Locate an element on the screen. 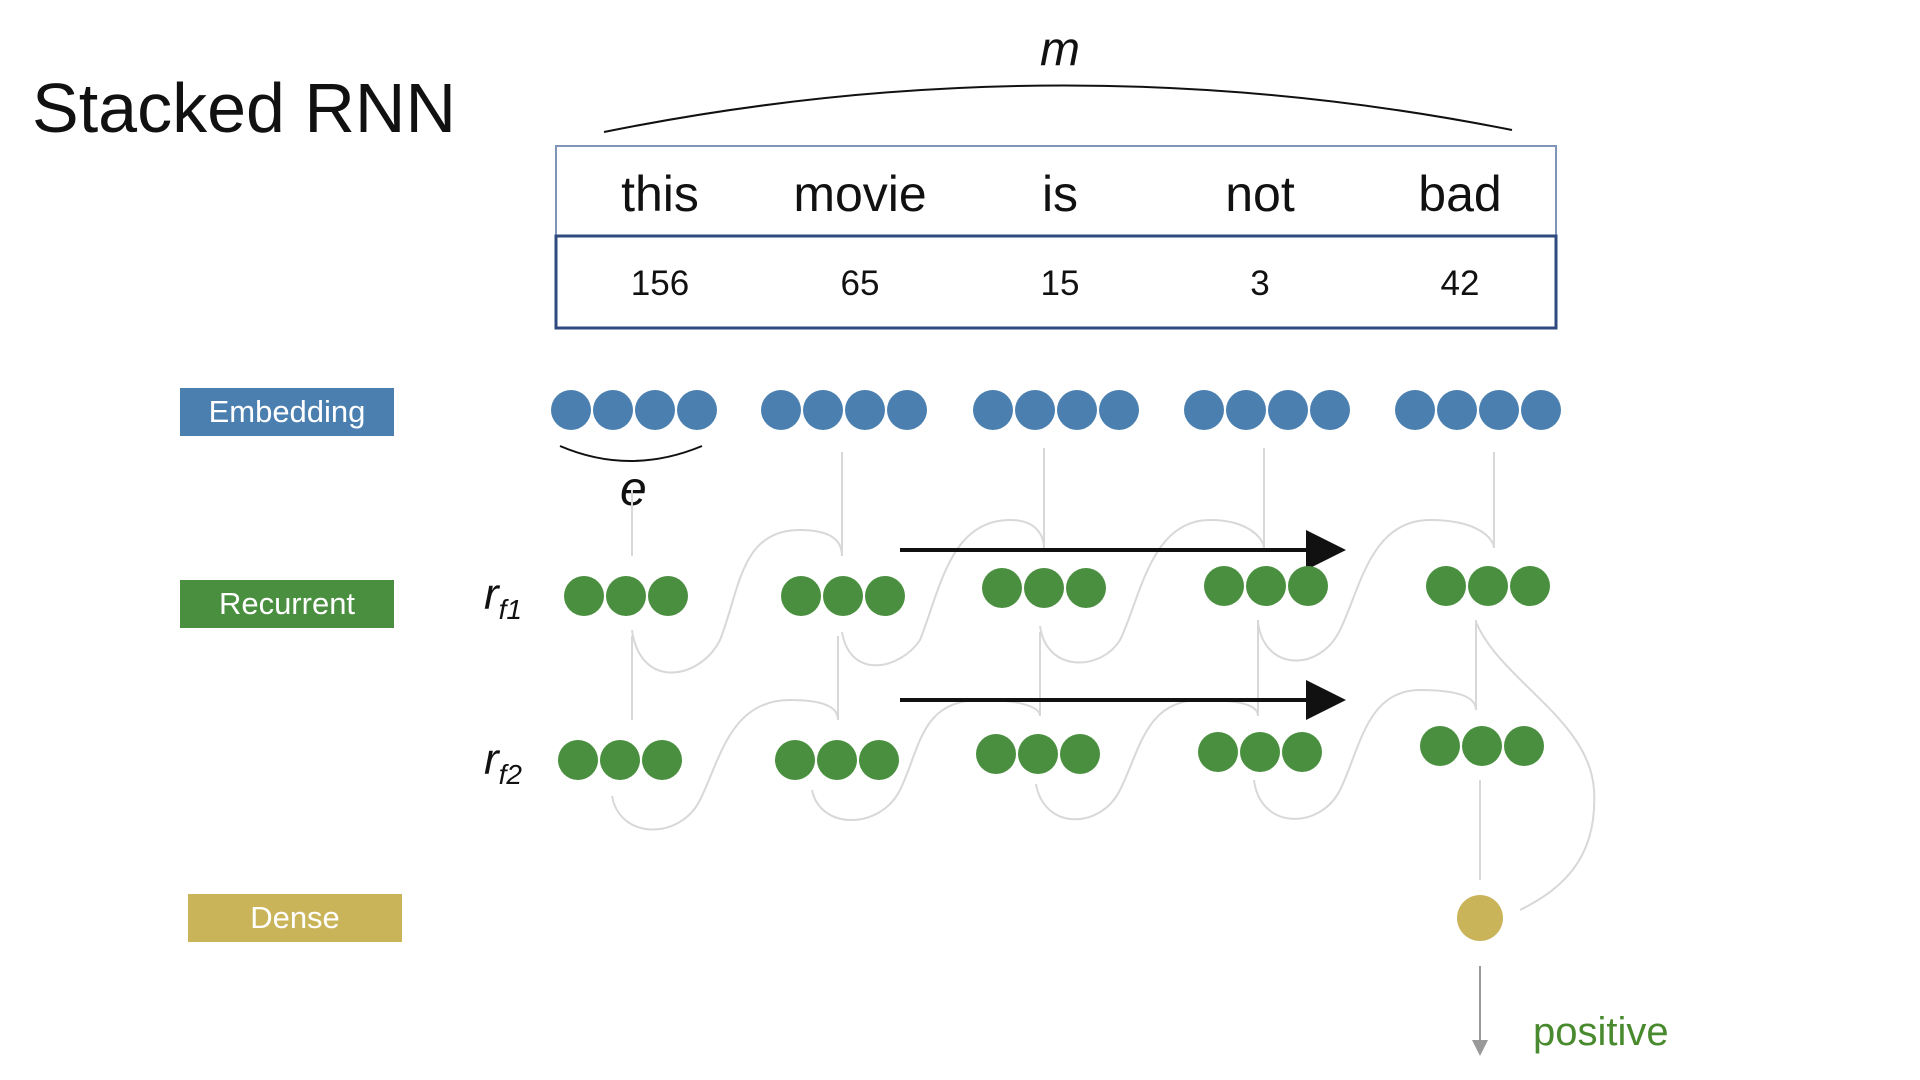  page-title: Stacked RNN is located at coordinates (244, 108).